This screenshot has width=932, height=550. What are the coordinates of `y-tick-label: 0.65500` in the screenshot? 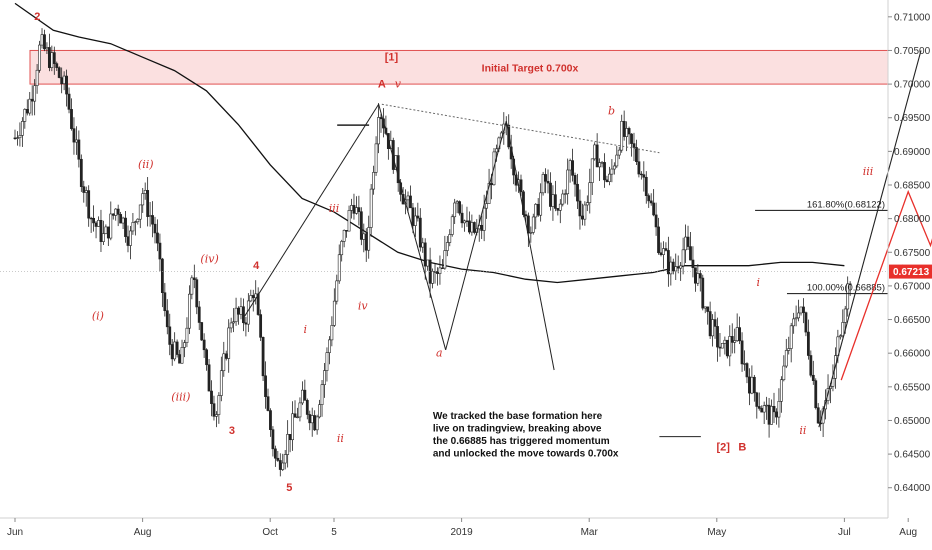 It's located at (912, 387).